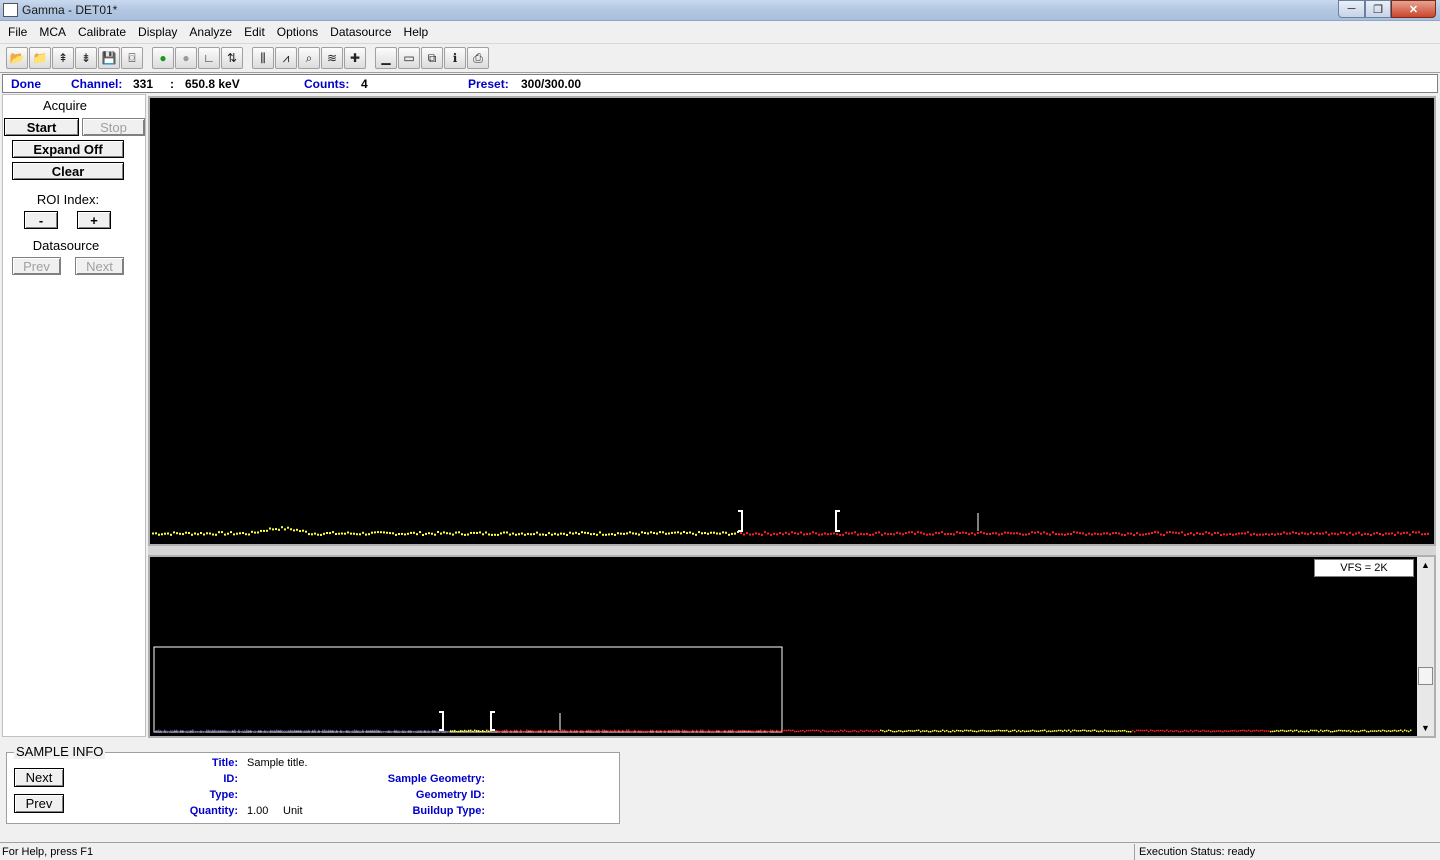  Describe the element at coordinates (41, 220) in the screenshot. I see `roi-decrement-button: -` at that location.